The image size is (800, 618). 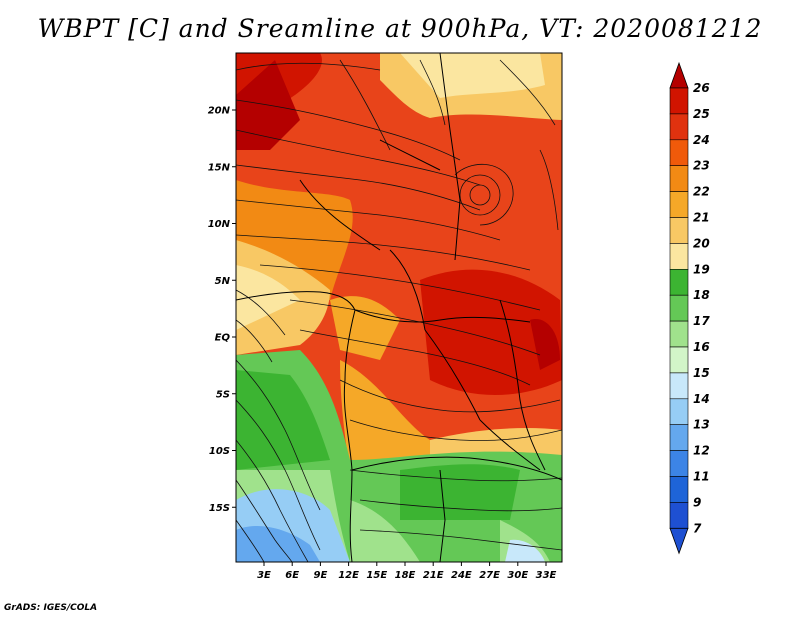 What do you see at coordinates (51, 608) in the screenshot?
I see `credit-label: GrADS: IGES/COLA` at bounding box center [51, 608].